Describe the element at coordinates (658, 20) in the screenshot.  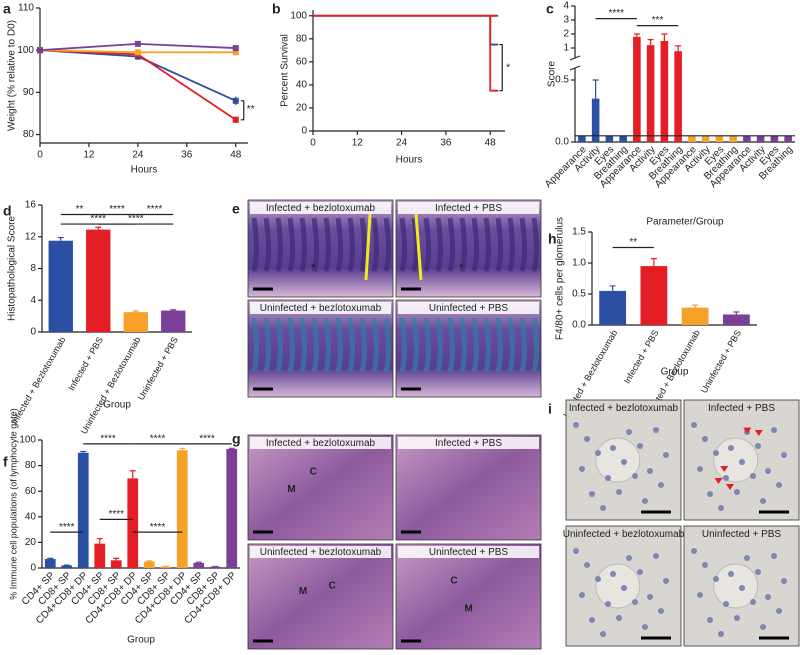
I see `annotation: ***` at that location.